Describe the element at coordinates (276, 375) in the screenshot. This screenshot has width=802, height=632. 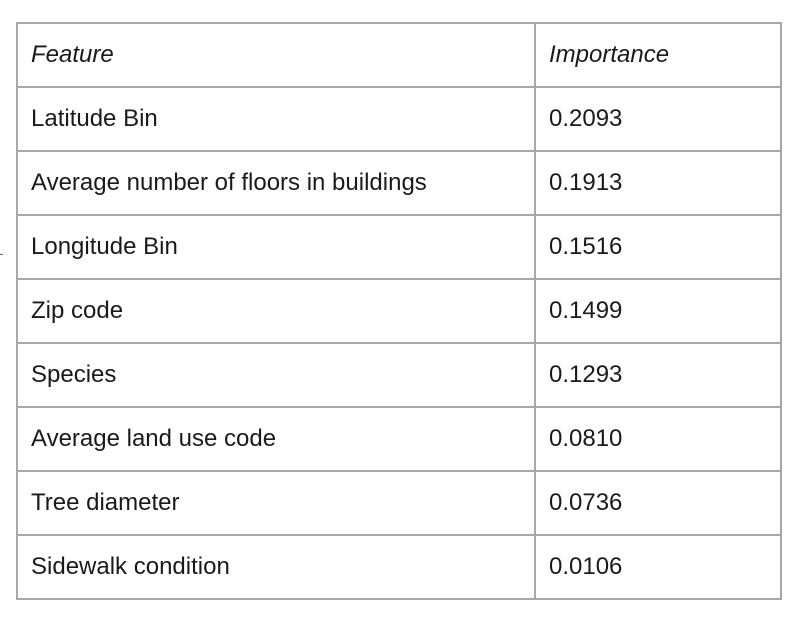
I see `feature-cell: Species` at that location.